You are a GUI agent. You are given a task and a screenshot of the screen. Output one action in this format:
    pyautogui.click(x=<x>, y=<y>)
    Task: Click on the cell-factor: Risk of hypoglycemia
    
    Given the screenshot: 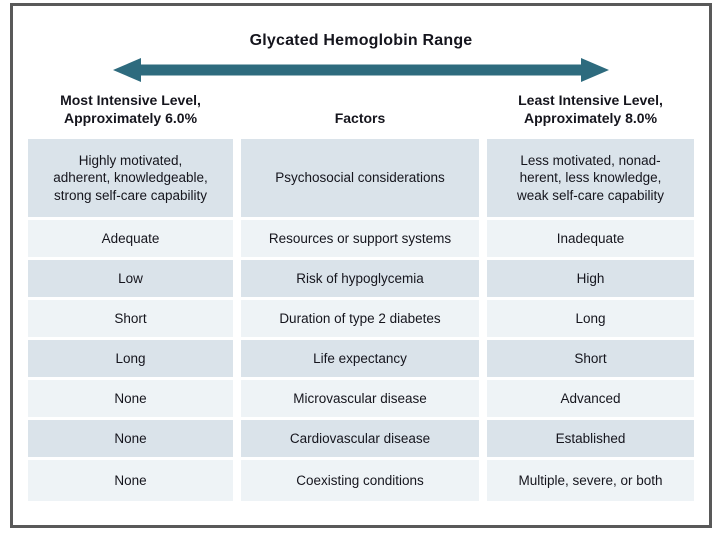 What is the action you would take?
    pyautogui.click(x=360, y=279)
    